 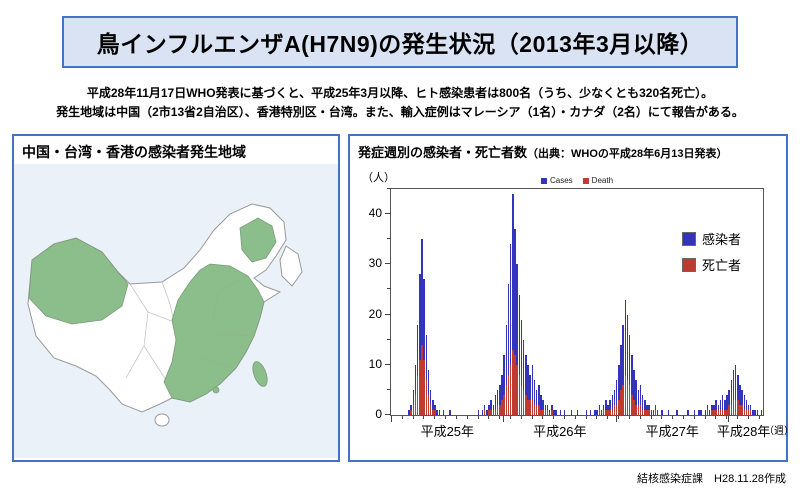 I want to click on year-boundary-tick, so click(x=729, y=419).